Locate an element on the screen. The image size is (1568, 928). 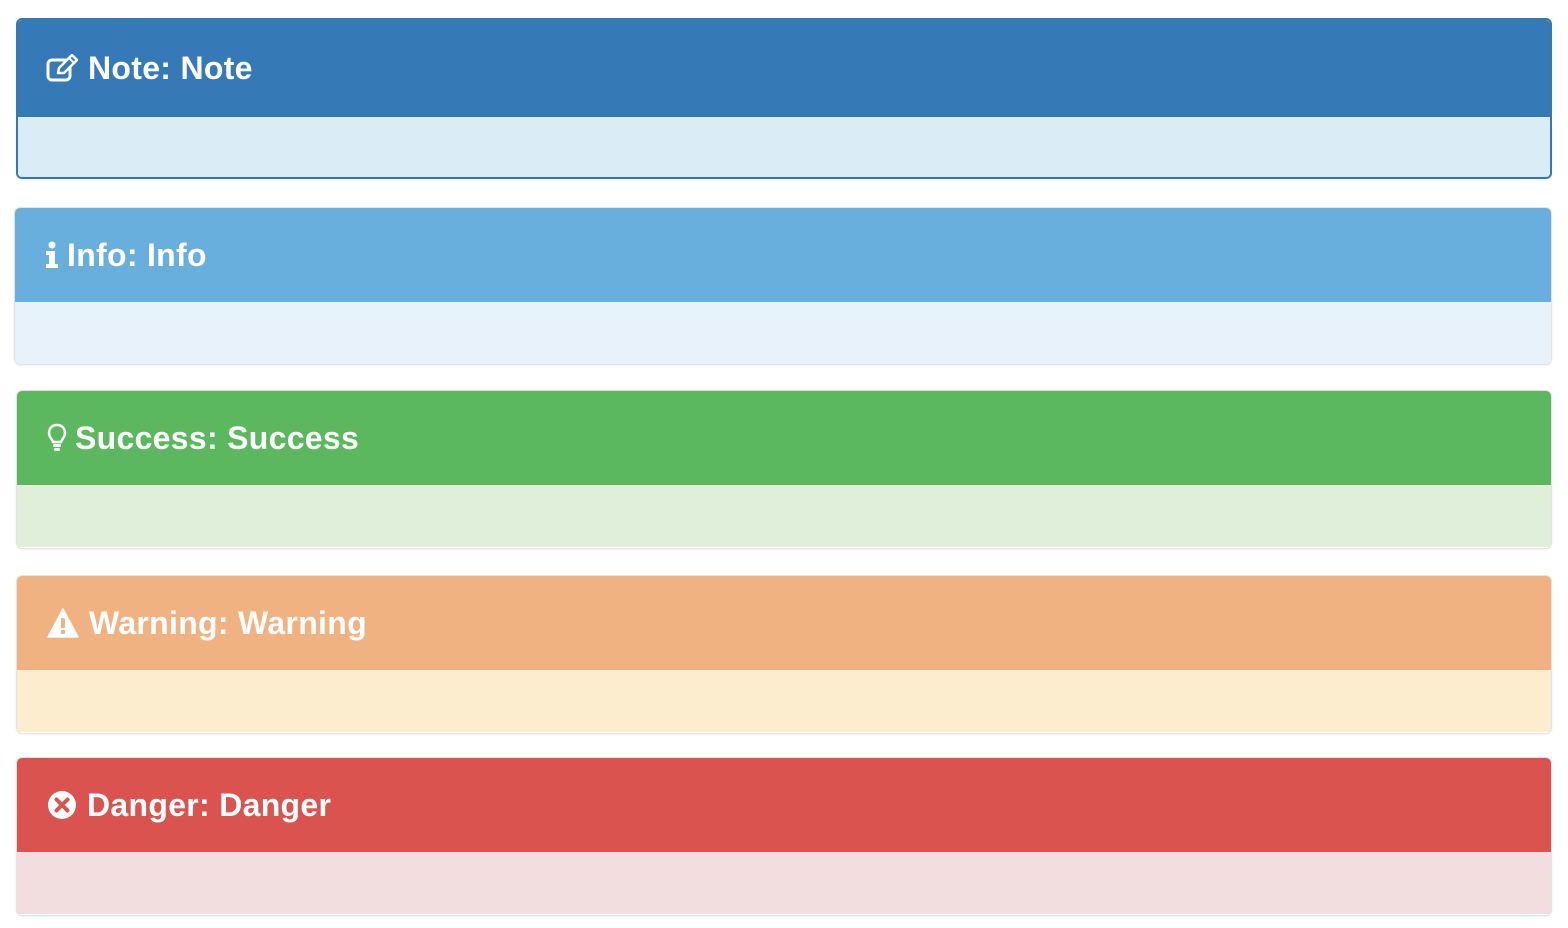
danger-panel-body is located at coordinates (784, 883).